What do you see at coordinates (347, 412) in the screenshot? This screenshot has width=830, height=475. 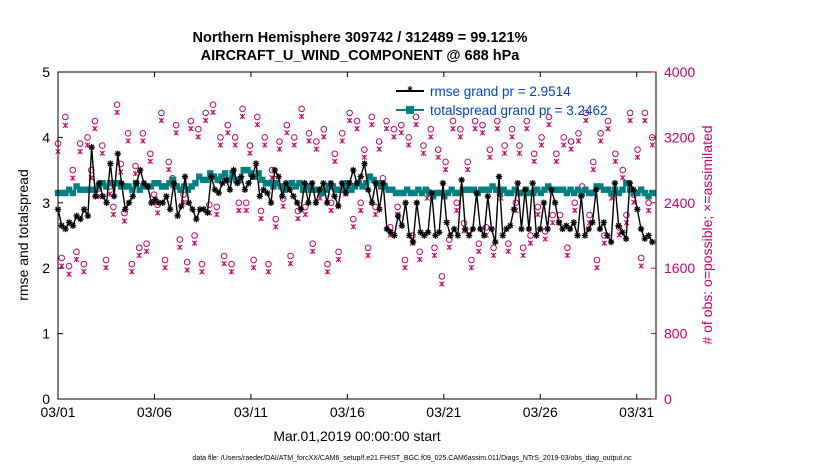 I see `x-tick-label: 03/16` at bounding box center [347, 412].